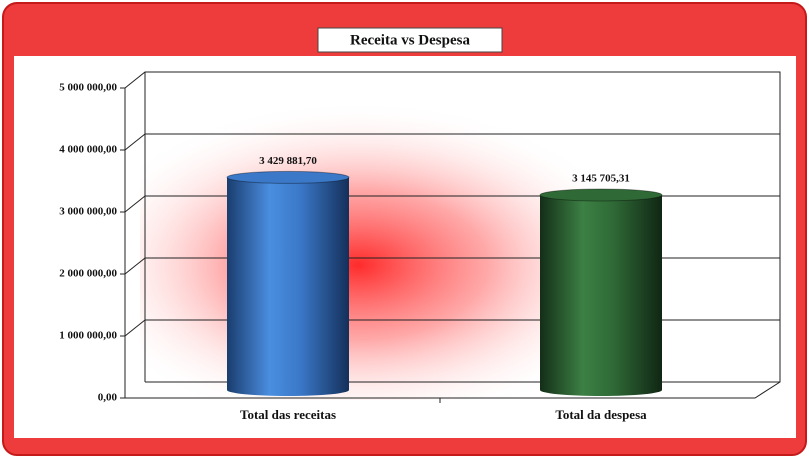 This screenshot has height=458, width=809. I want to click on x-tick-label: Total das receitas, so click(288, 414).